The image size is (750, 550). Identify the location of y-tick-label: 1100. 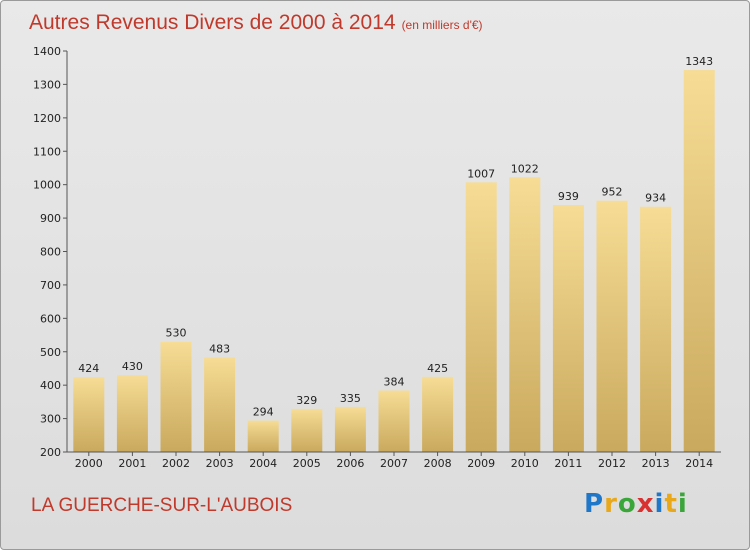
(47, 151).